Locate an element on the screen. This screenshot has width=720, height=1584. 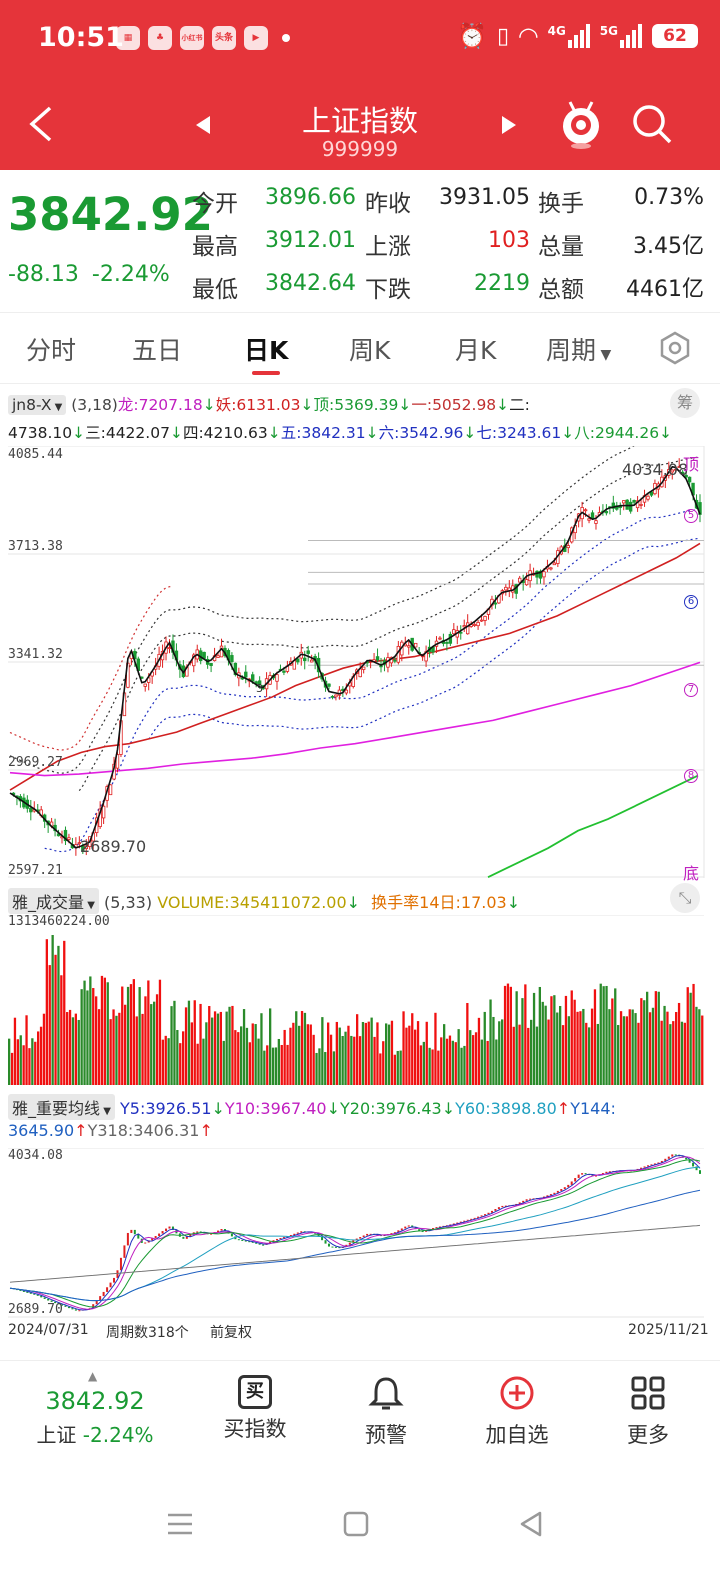
collapse-caret-icon: ▲ is located at coordinates (93, 1376).